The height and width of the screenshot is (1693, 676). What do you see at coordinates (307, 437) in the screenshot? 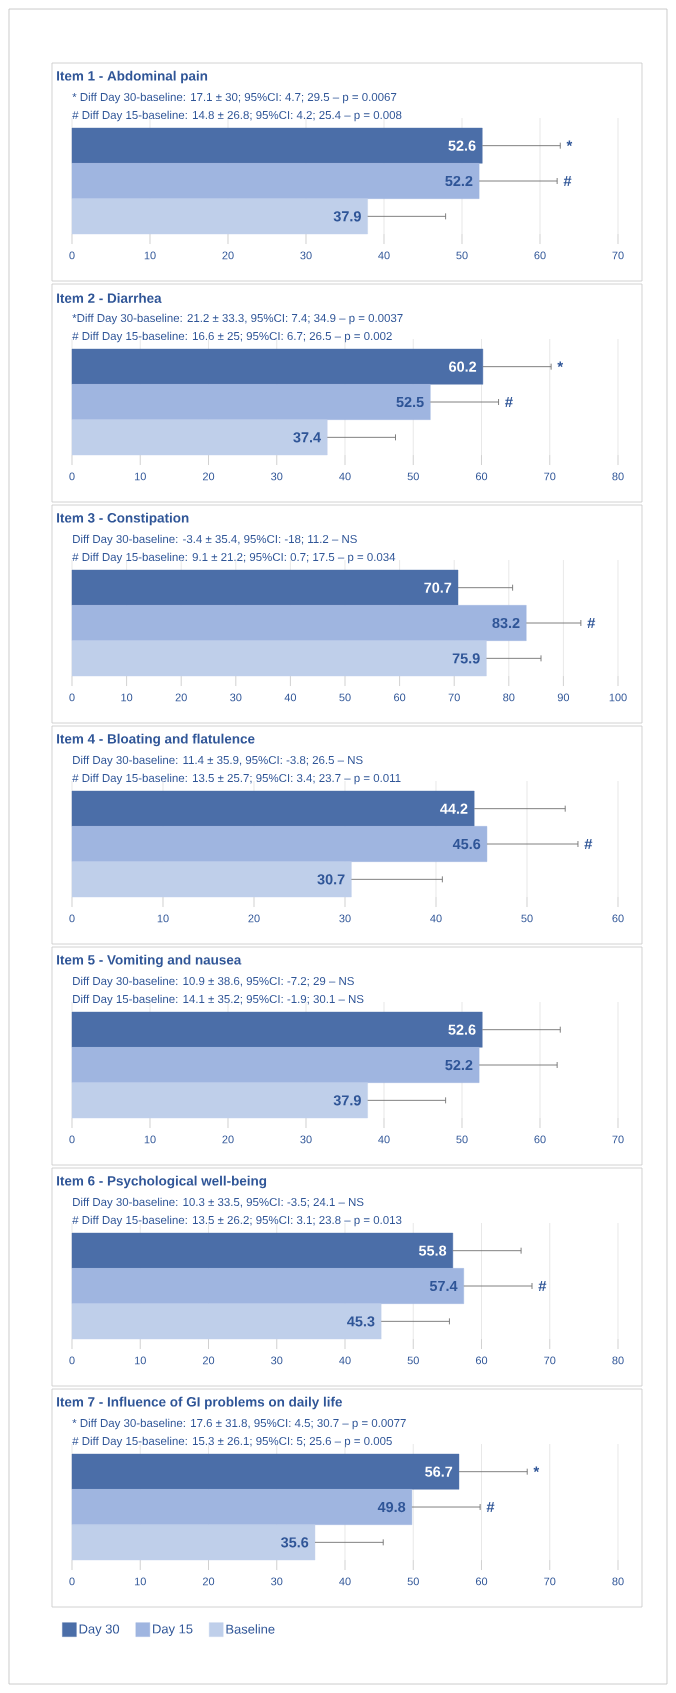
I see `data-label: 37.4` at bounding box center [307, 437].